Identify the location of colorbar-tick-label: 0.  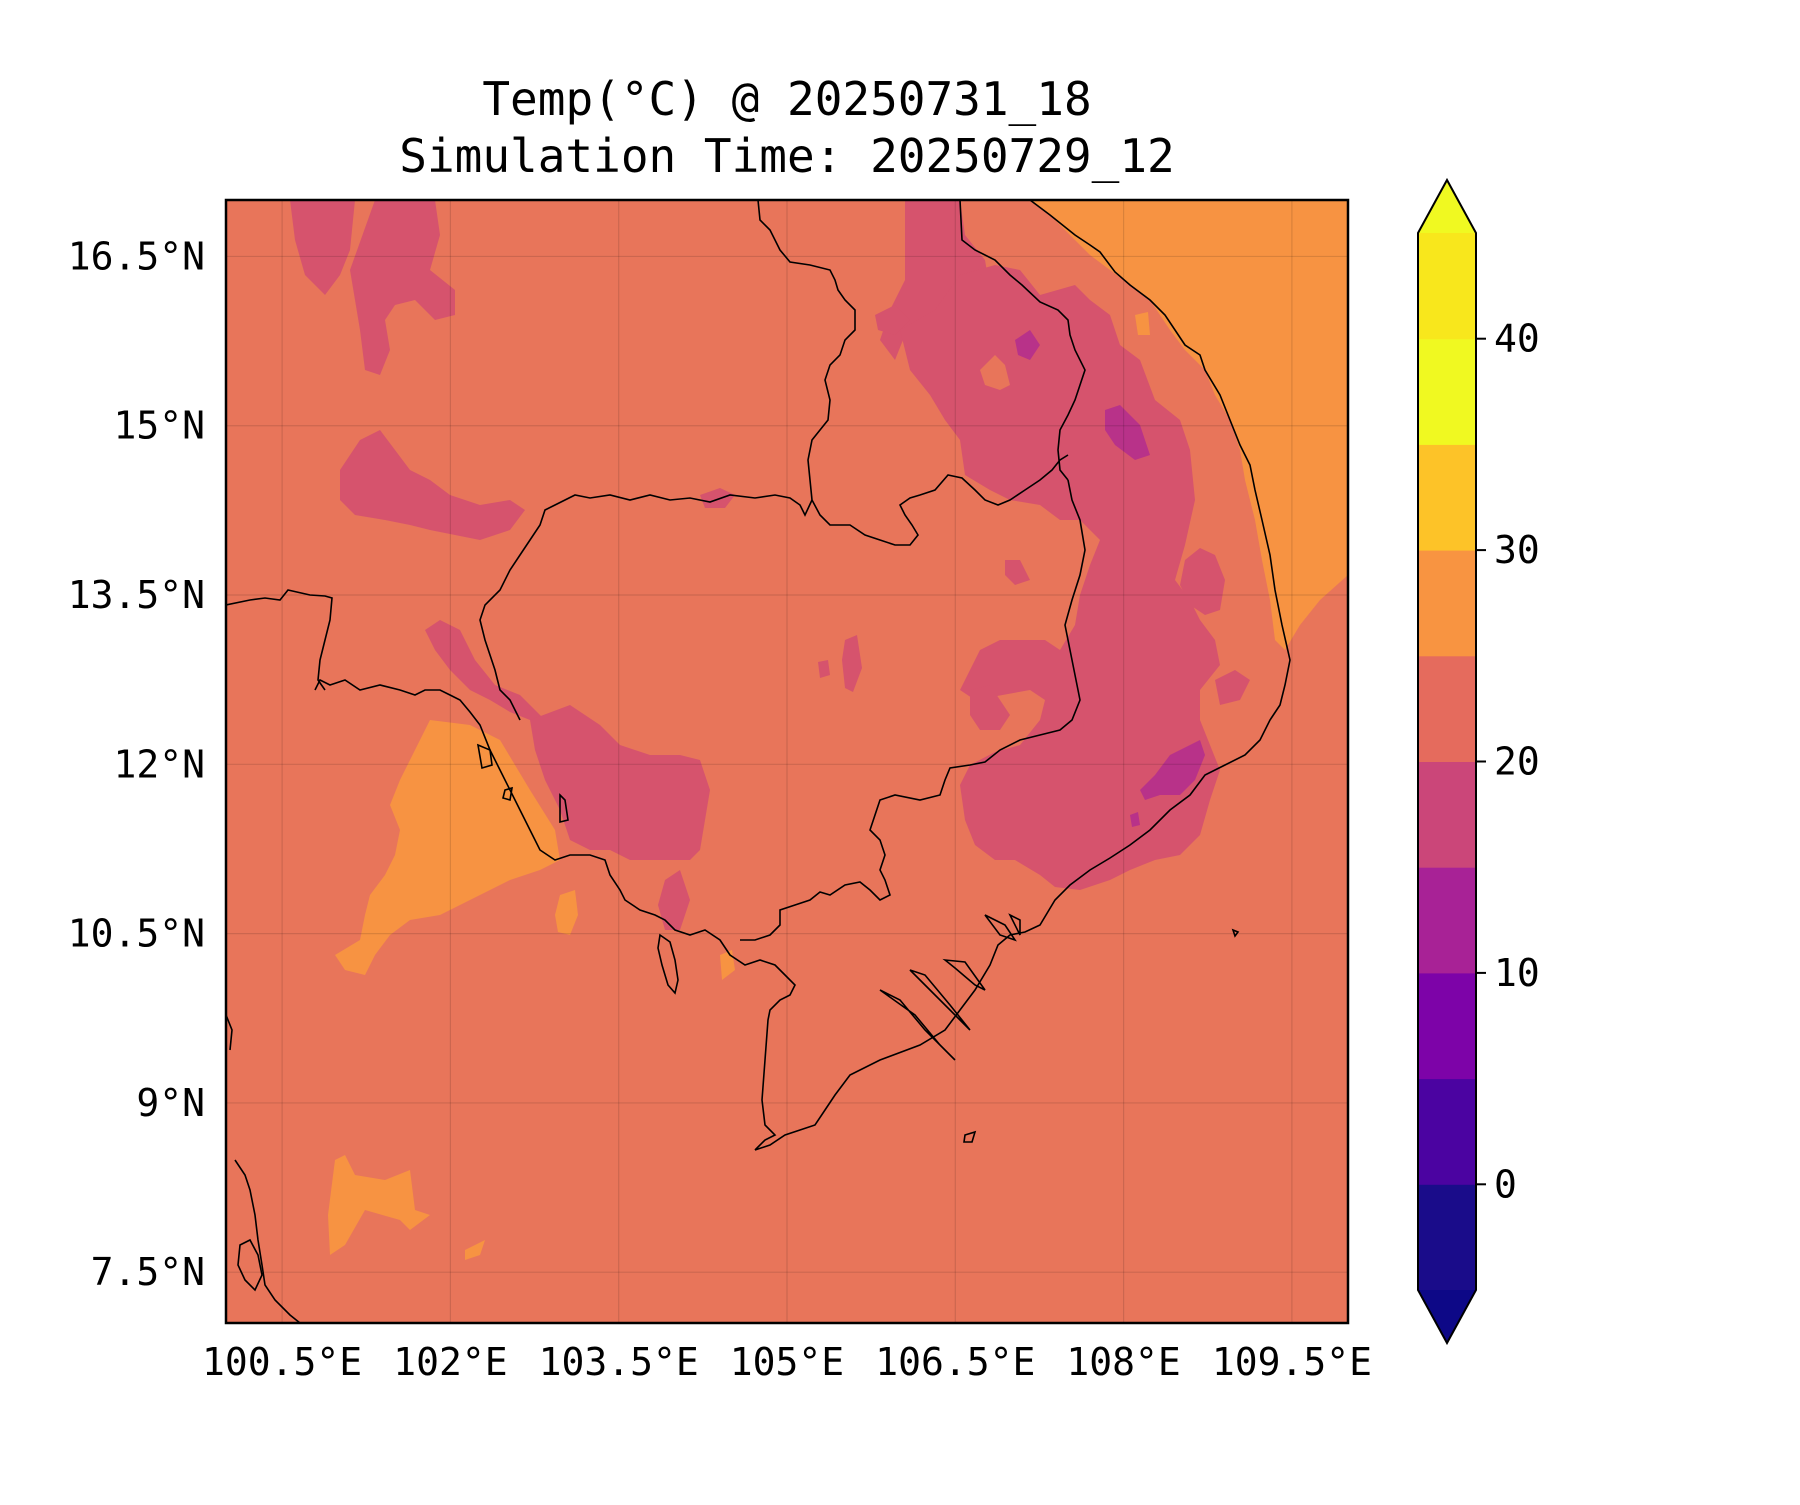
(1505, 1184).